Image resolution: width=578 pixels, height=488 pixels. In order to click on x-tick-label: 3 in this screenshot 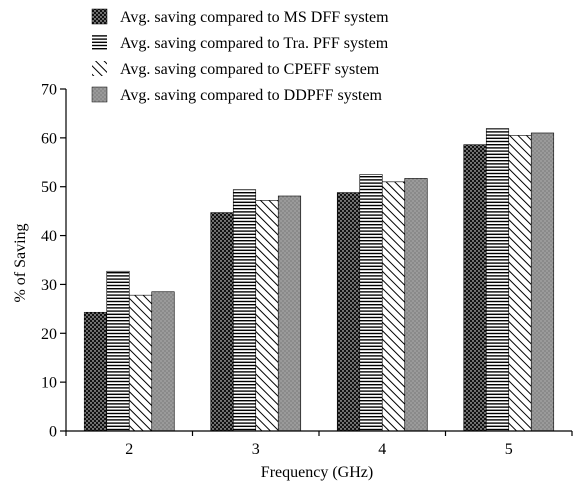, I will do `click(256, 449)`.